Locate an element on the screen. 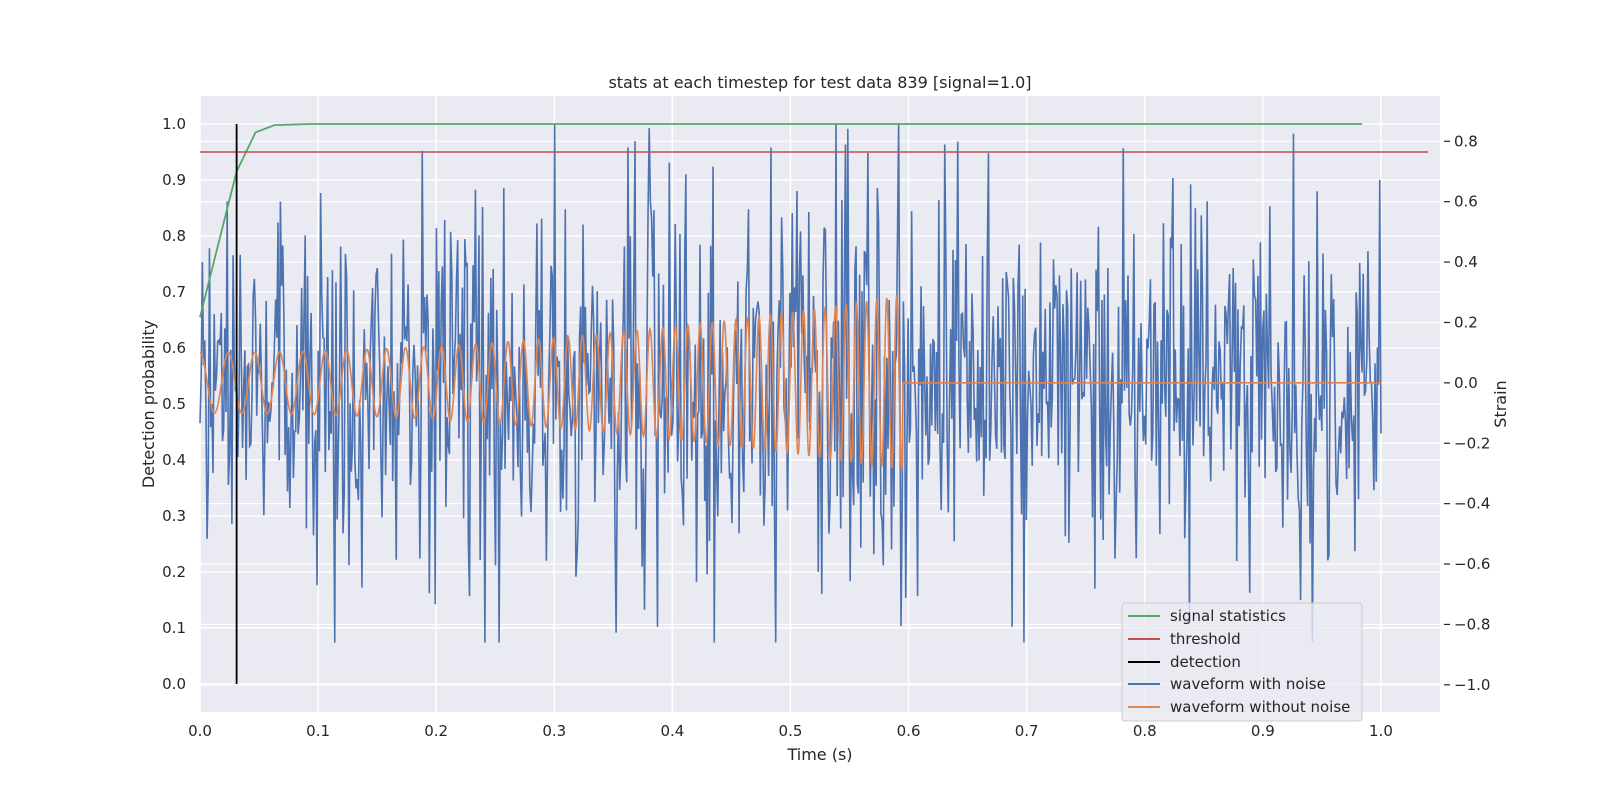  y-tick-label-left: 0.4 is located at coordinates (174, 460).